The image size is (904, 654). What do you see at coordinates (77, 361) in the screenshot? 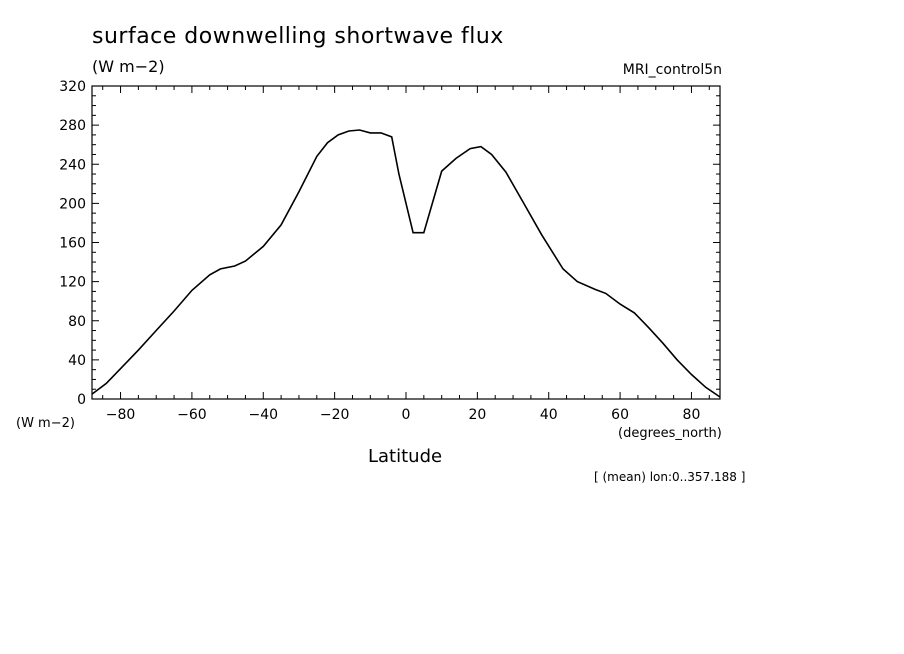
I see `y-tick-label: 40` at bounding box center [77, 361].